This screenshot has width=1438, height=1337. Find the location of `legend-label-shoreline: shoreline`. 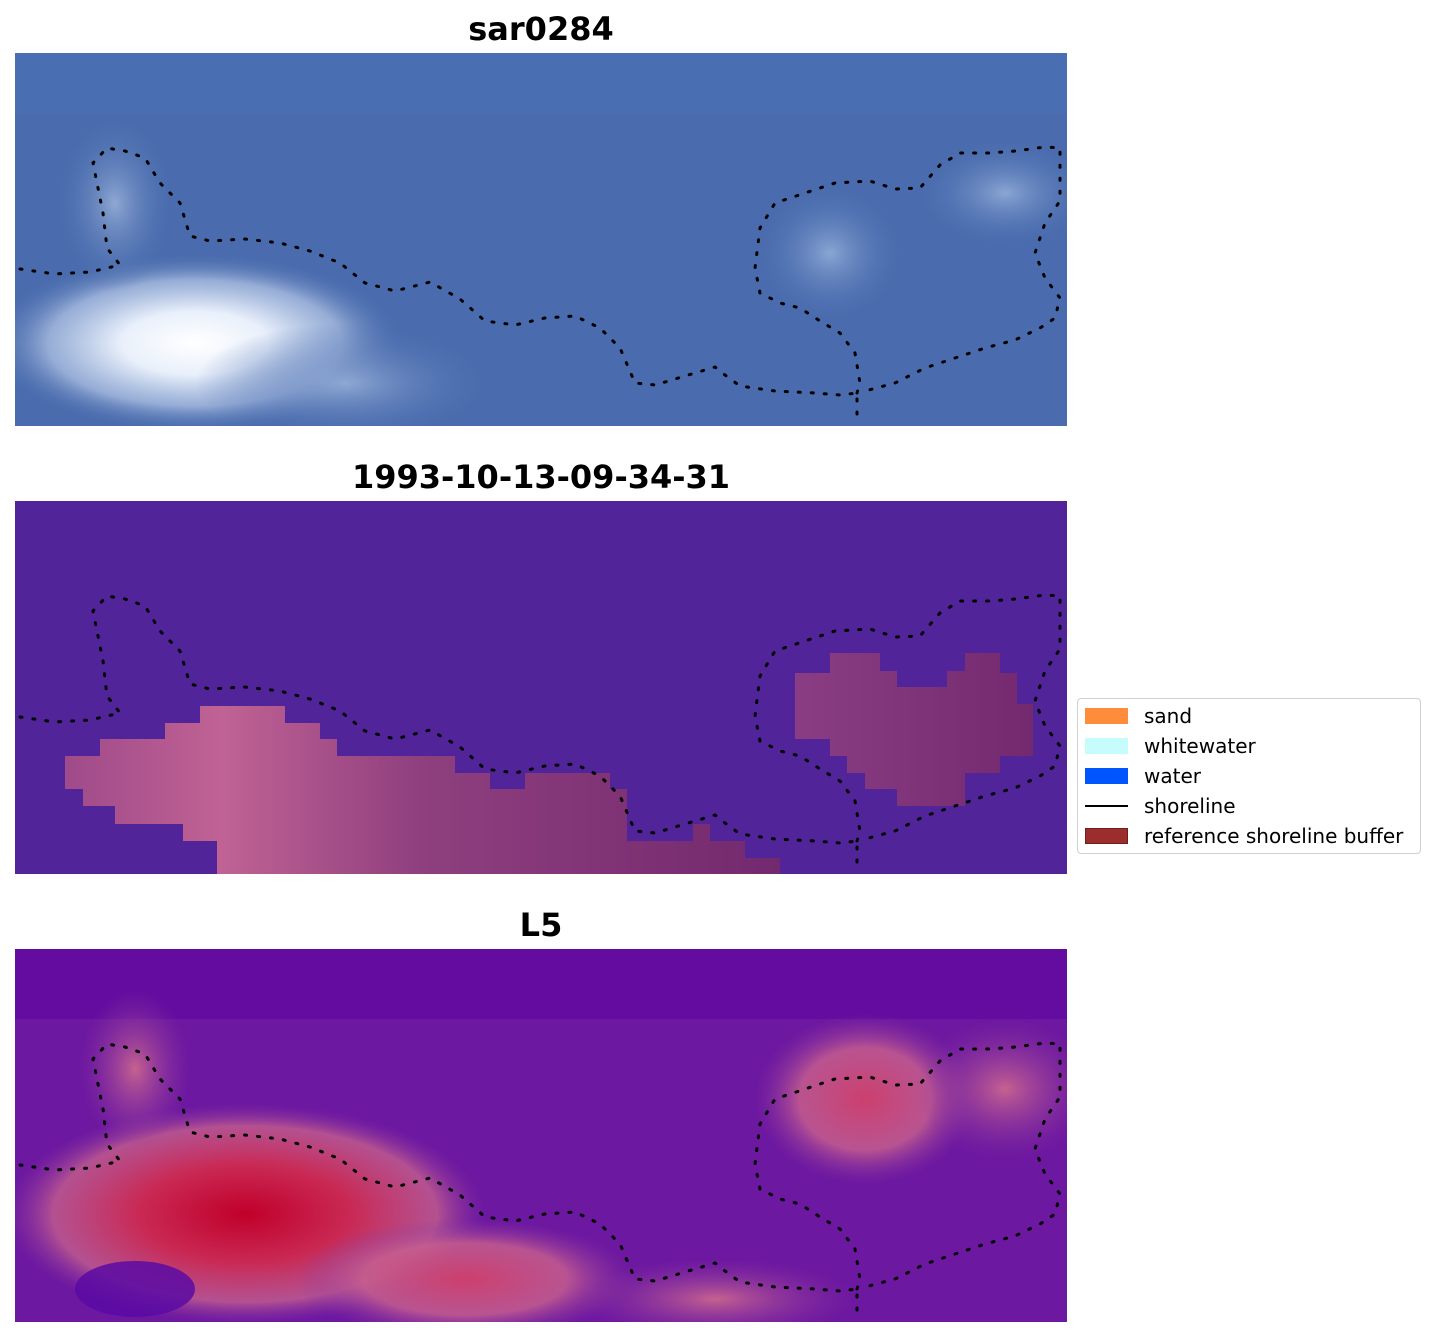

legend-label-shoreline: shoreline is located at coordinates (1190, 806).